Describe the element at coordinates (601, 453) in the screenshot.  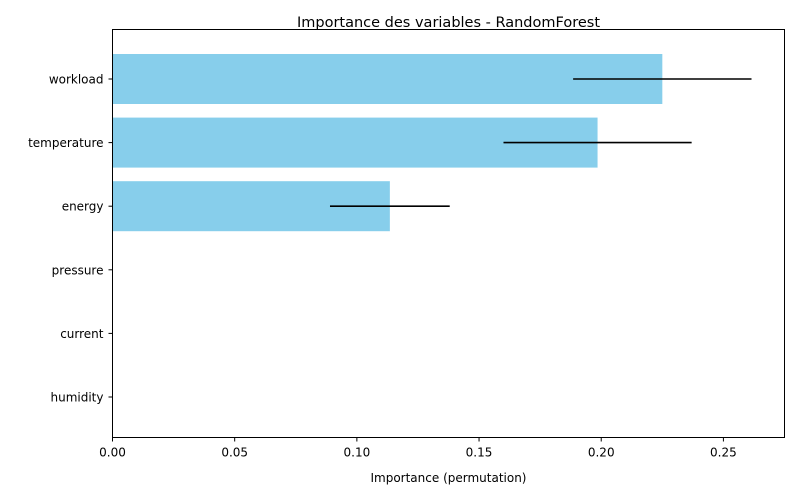
I see `x-tick-label: 0.20` at that location.